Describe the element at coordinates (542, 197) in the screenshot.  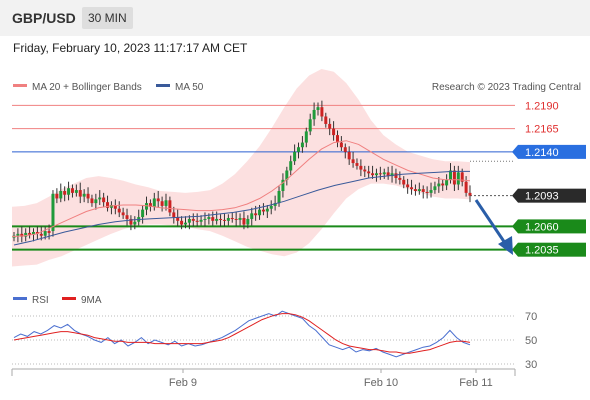
I see `level-label-1.2093: 1.2093` at that location.